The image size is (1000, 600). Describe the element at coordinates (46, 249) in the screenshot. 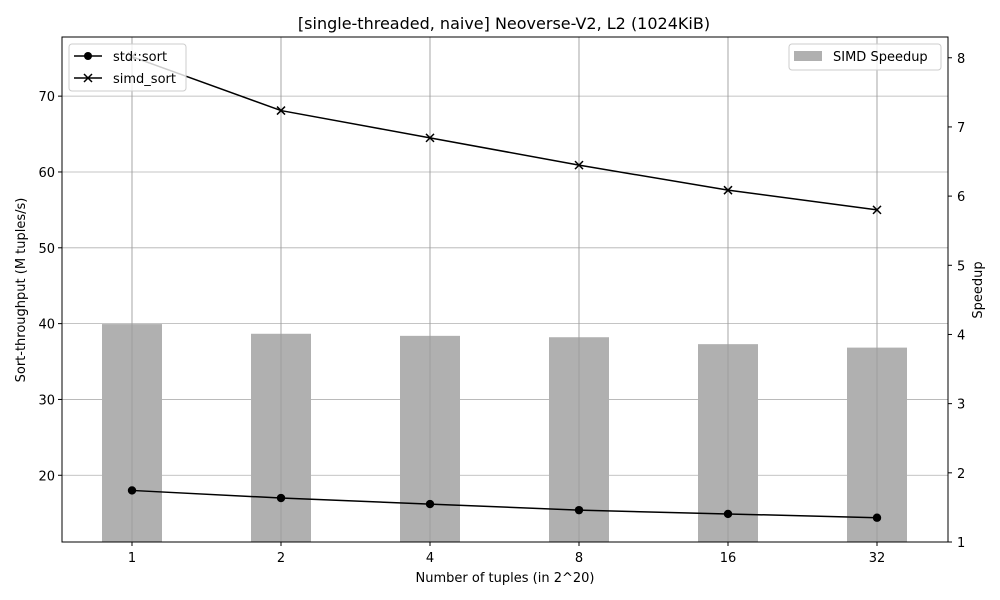

I see `y-tick-label-left: 50` at that location.